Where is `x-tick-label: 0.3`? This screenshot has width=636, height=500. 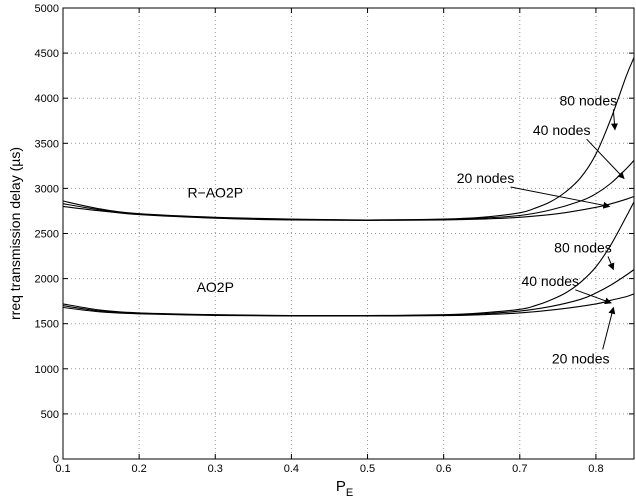 x-tick-label: 0.3 is located at coordinates (215, 469).